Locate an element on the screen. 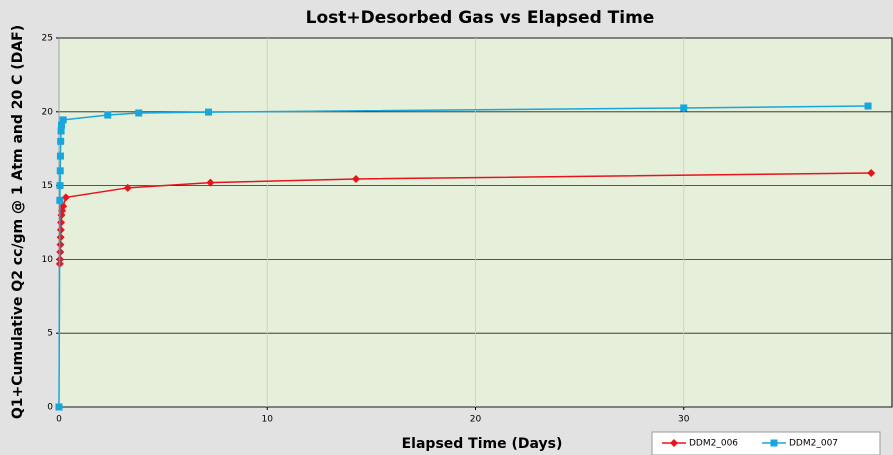 The width and height of the screenshot is (893, 455). y-tick-label: 15 is located at coordinates (47, 186).